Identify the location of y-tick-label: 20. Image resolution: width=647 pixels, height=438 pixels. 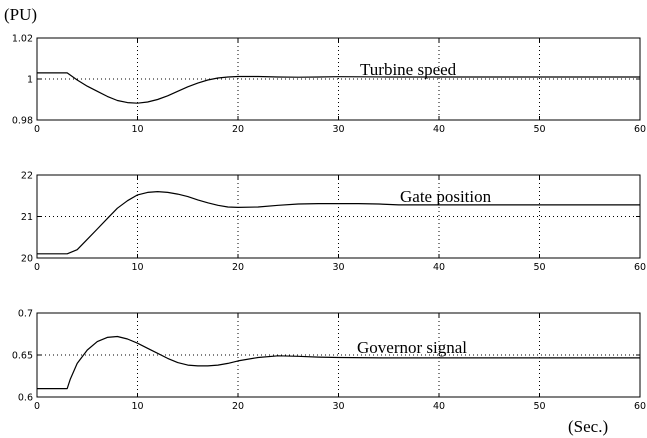
(27, 259).